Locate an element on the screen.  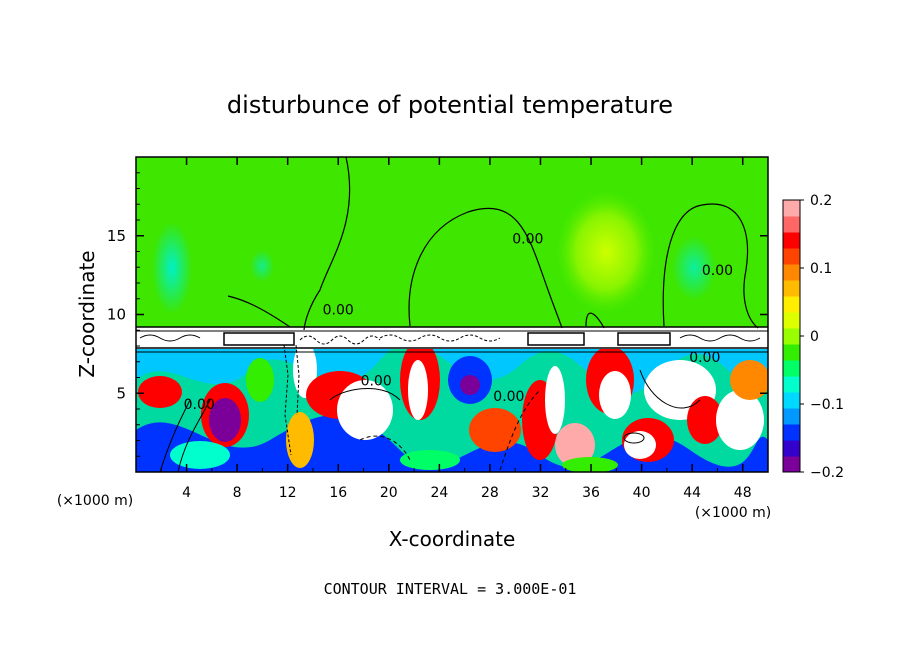
colorbar-tick-label: −0.1 is located at coordinates (827, 405).